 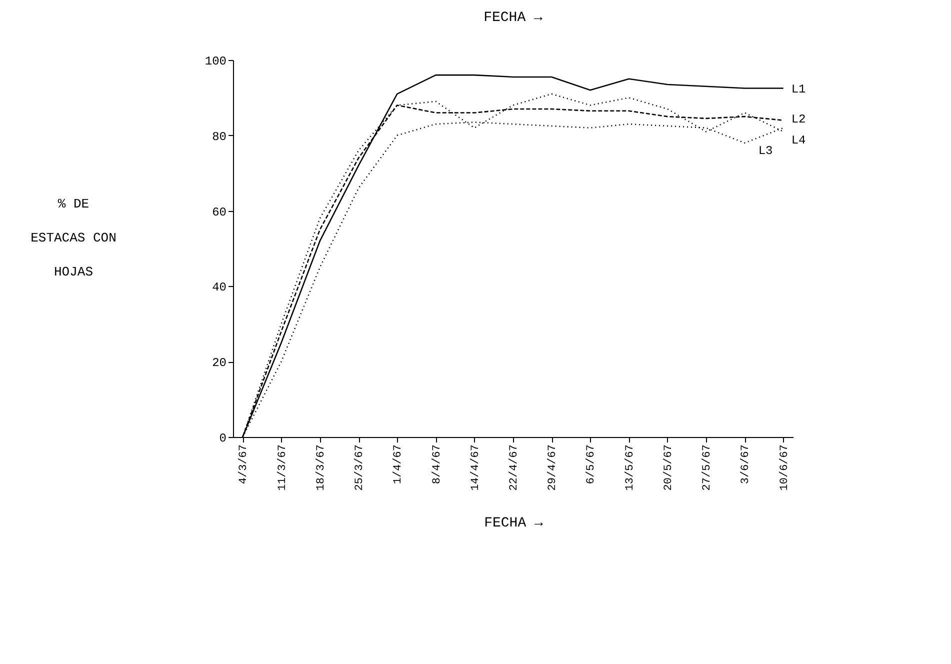 I want to click on x-tick-label: 3/6/67, so click(x=746, y=464).